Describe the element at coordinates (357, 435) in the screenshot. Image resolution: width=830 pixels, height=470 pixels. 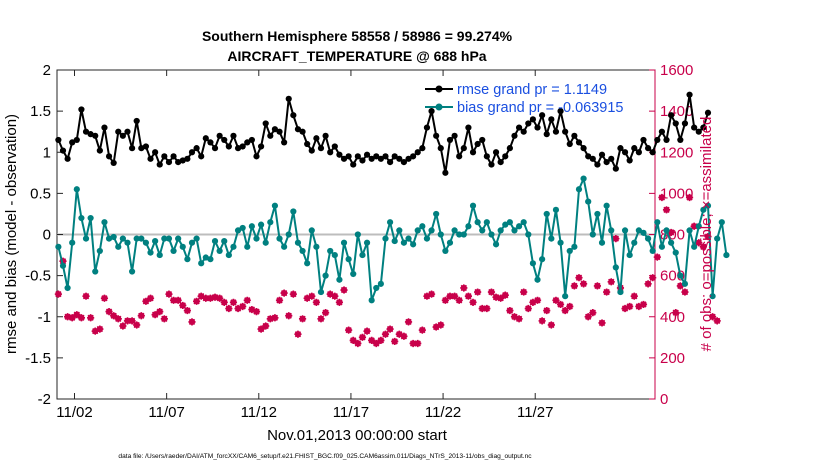
I see `x-axis-label: Nov.01,2013 00:00:00 start` at that location.